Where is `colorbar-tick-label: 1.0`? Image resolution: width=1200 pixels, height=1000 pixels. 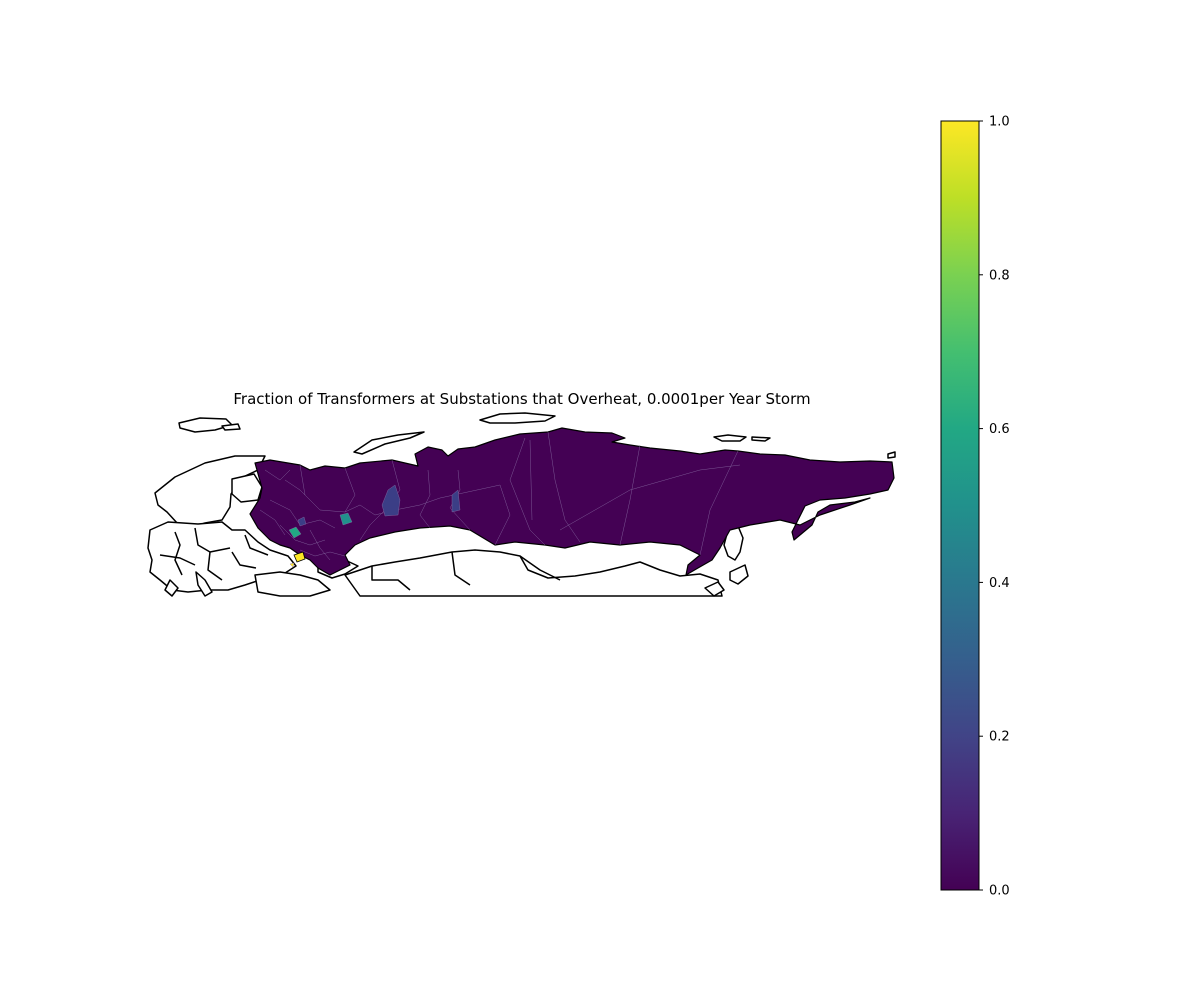
colorbar-tick-label: 1.0 is located at coordinates (999, 122).